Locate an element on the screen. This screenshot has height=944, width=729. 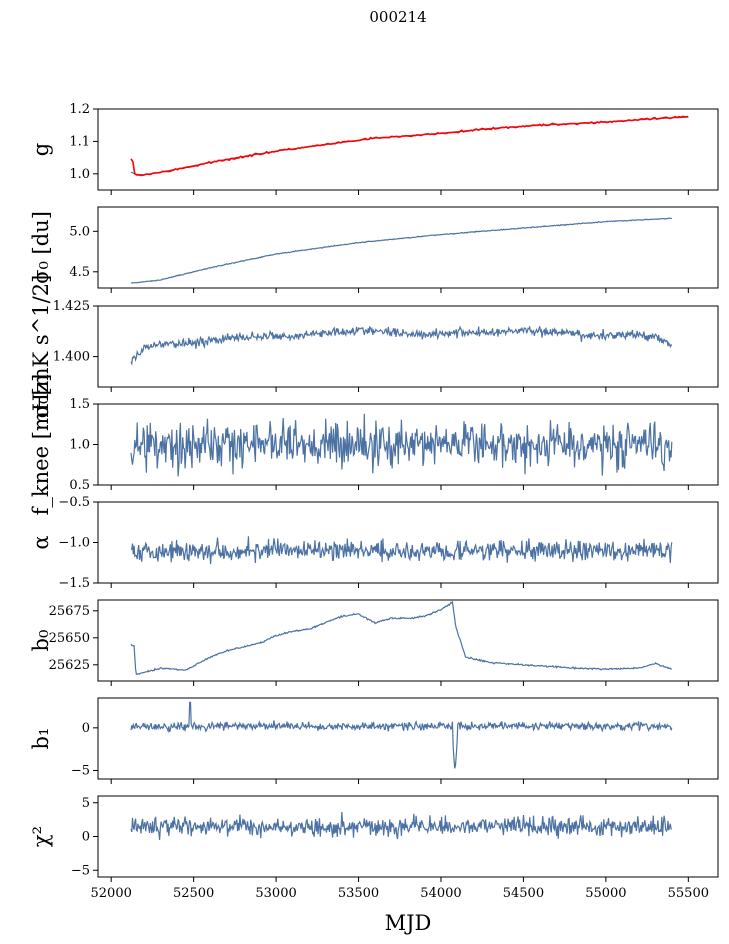
ytick-label-alpha-0: −1.5 is located at coordinates (74, 583).